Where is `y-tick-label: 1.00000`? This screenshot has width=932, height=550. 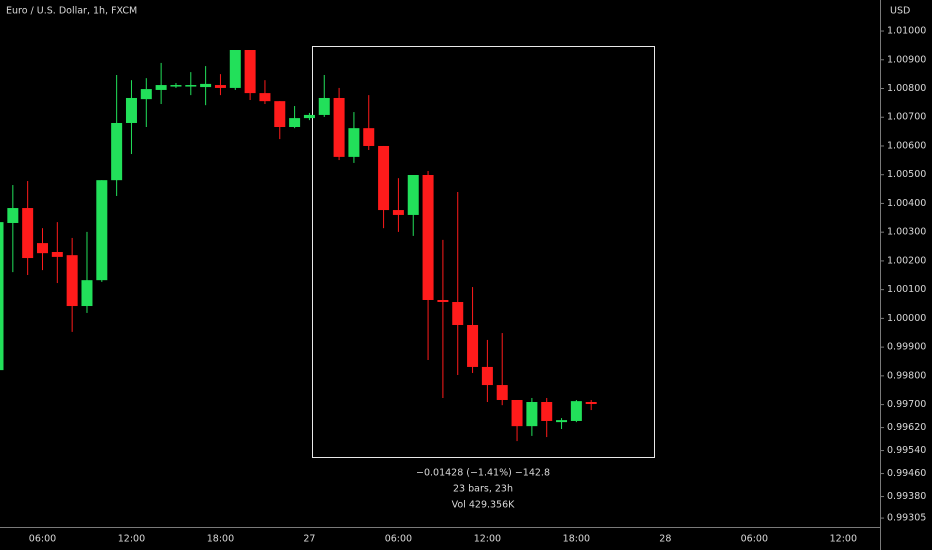 y-tick-label: 1.00000 is located at coordinates (906, 318).